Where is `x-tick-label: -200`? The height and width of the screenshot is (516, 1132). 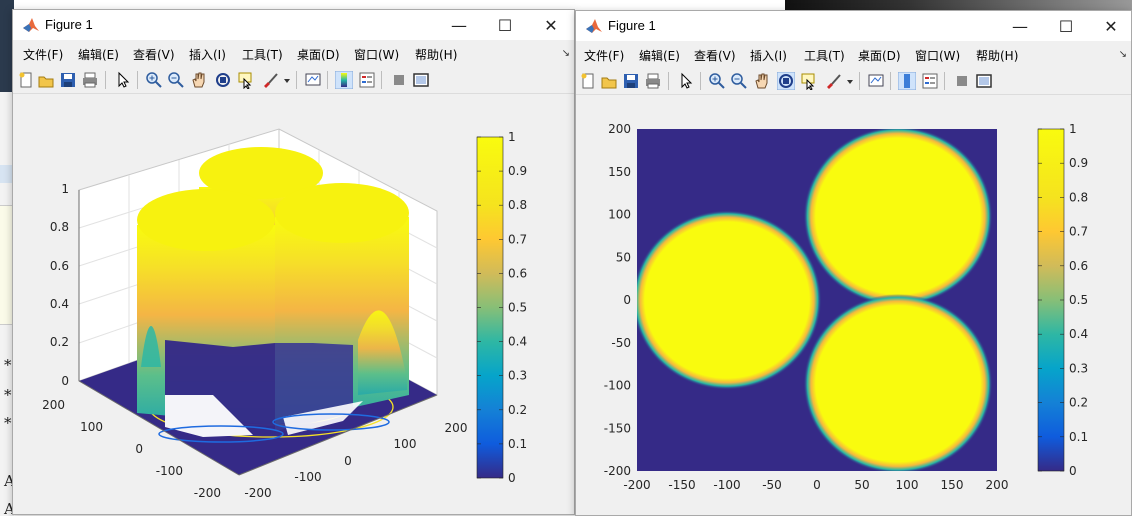
x-tick-label: -200 is located at coordinates (257, 493).